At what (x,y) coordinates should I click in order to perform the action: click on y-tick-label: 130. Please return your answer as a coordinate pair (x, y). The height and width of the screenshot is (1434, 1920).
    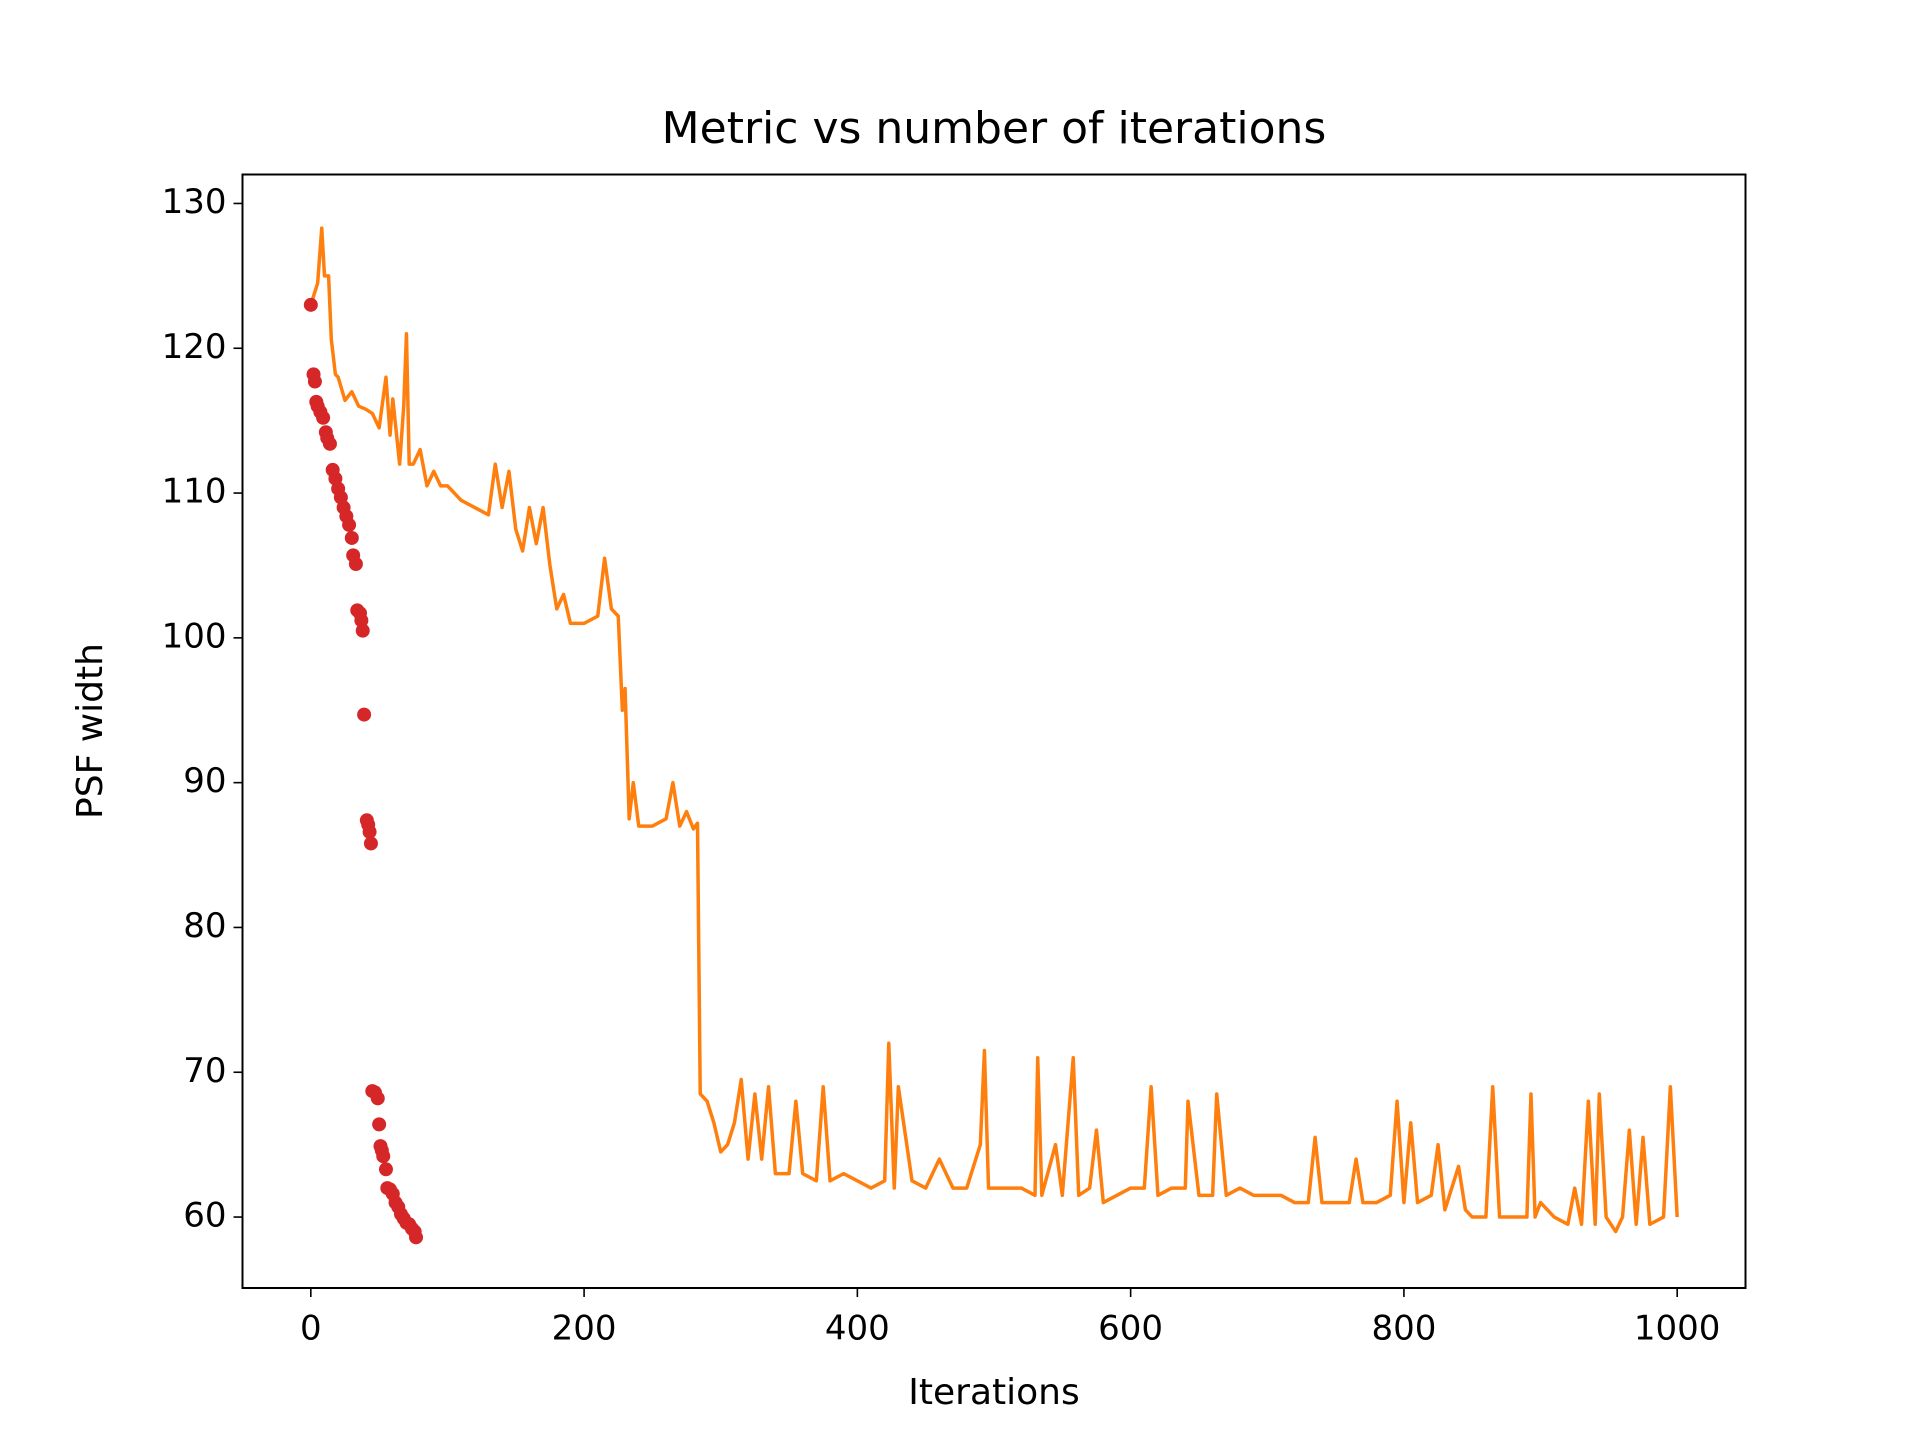
    Looking at the image, I should click on (194, 202).